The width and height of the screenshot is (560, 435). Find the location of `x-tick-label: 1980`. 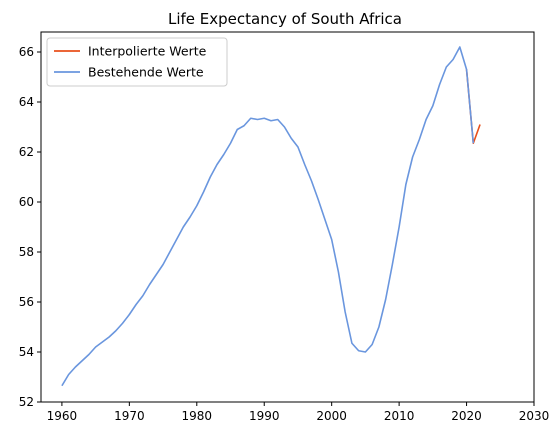

x-tick-label: 1980 is located at coordinates (197, 416).